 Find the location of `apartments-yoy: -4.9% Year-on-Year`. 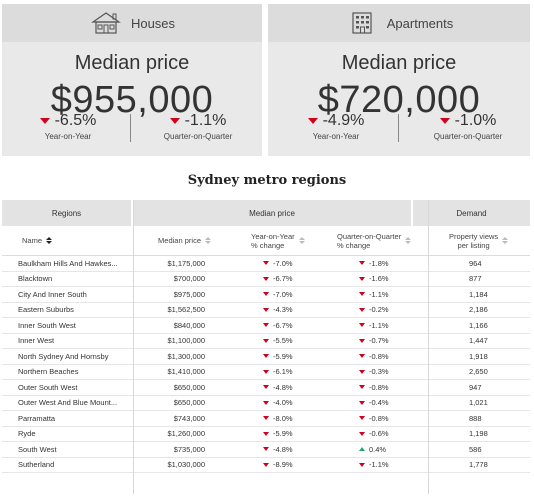

apartments-yoy: -4.9% Year-on-Year is located at coordinates (336, 126).